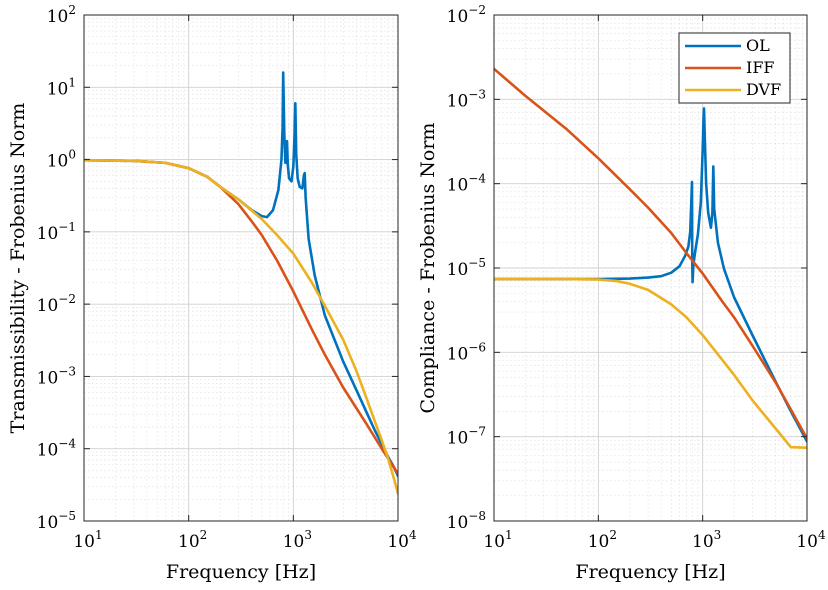  I want to click on y-tick-label: 10⁰, so click(61, 160).